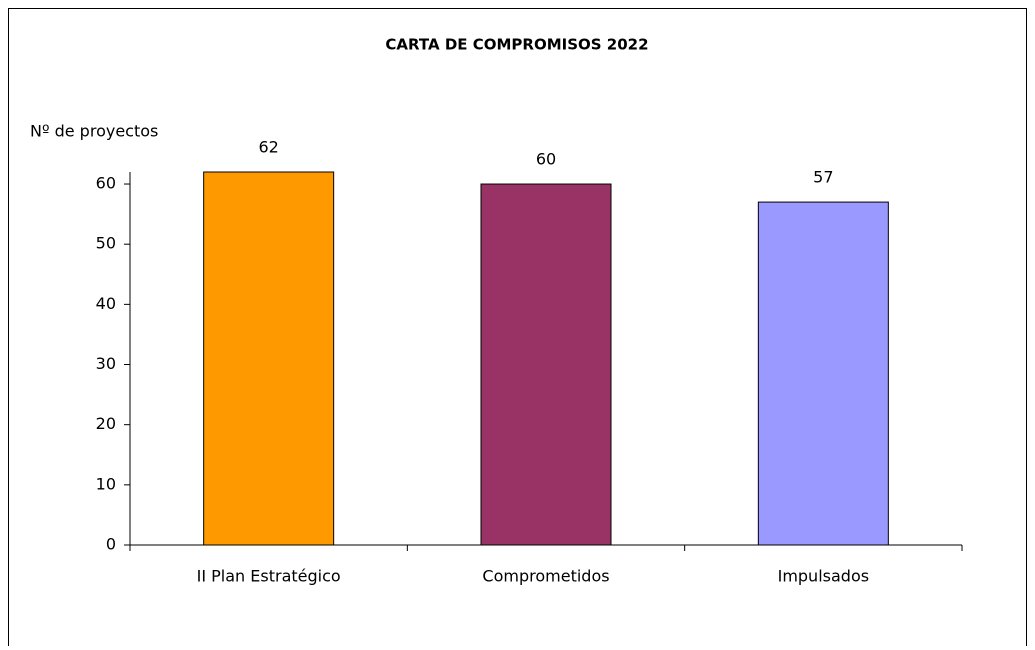 The width and height of the screenshot is (1035, 650). I want to click on y-tick-label: 0, so click(111, 544).